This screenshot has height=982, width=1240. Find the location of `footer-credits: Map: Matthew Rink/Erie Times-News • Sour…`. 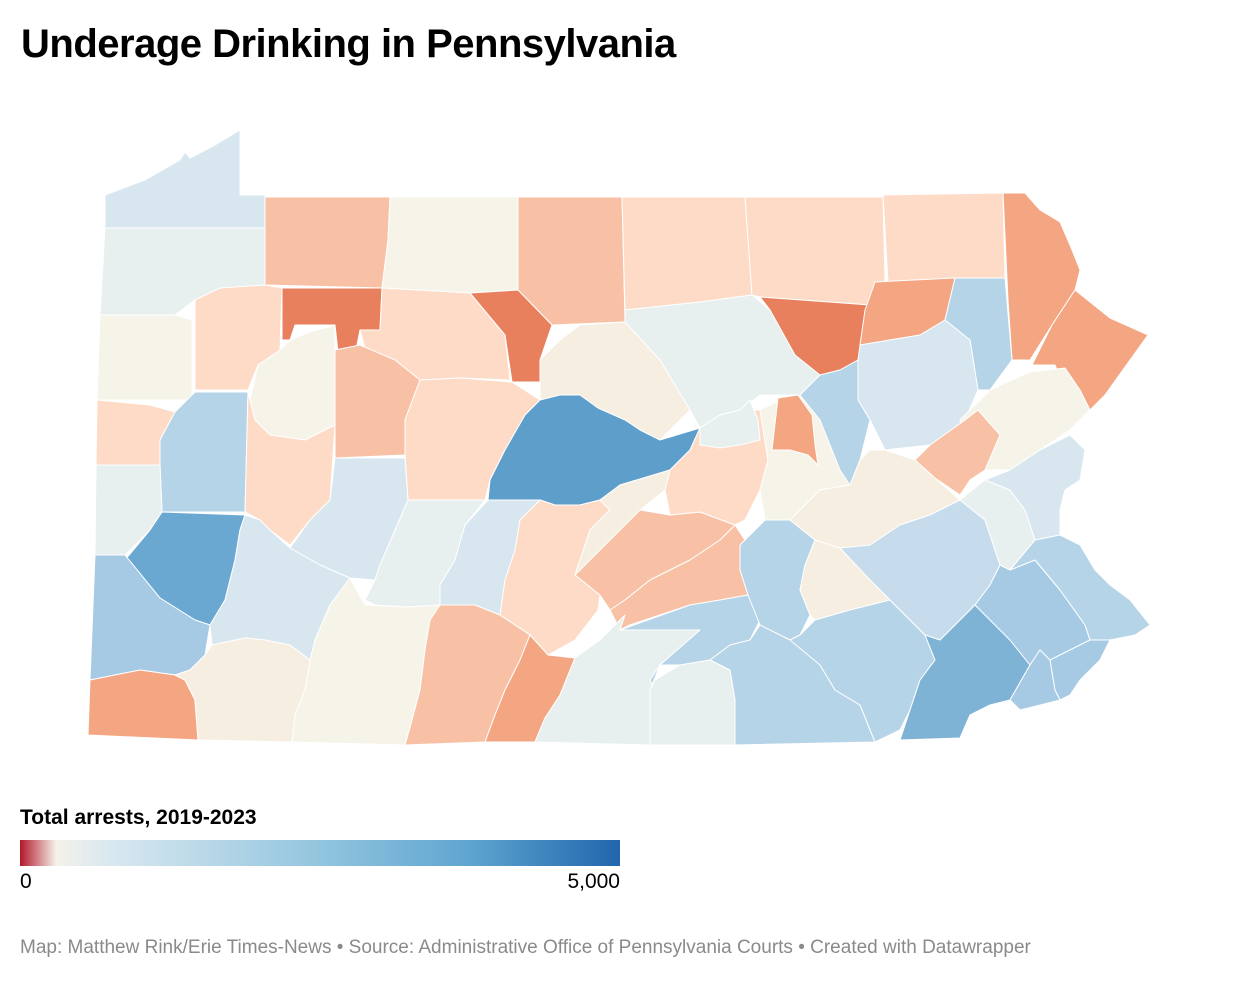

footer-credits: Map: Matthew Rink/Erie Times-News • Sour… is located at coordinates (525, 947).